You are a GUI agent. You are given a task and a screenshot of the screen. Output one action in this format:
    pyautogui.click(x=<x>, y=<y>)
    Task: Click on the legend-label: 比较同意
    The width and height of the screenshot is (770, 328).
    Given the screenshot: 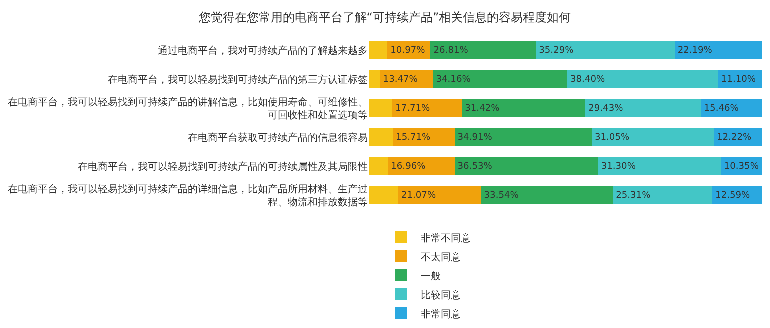 What is the action you would take?
    pyautogui.click(x=441, y=295)
    